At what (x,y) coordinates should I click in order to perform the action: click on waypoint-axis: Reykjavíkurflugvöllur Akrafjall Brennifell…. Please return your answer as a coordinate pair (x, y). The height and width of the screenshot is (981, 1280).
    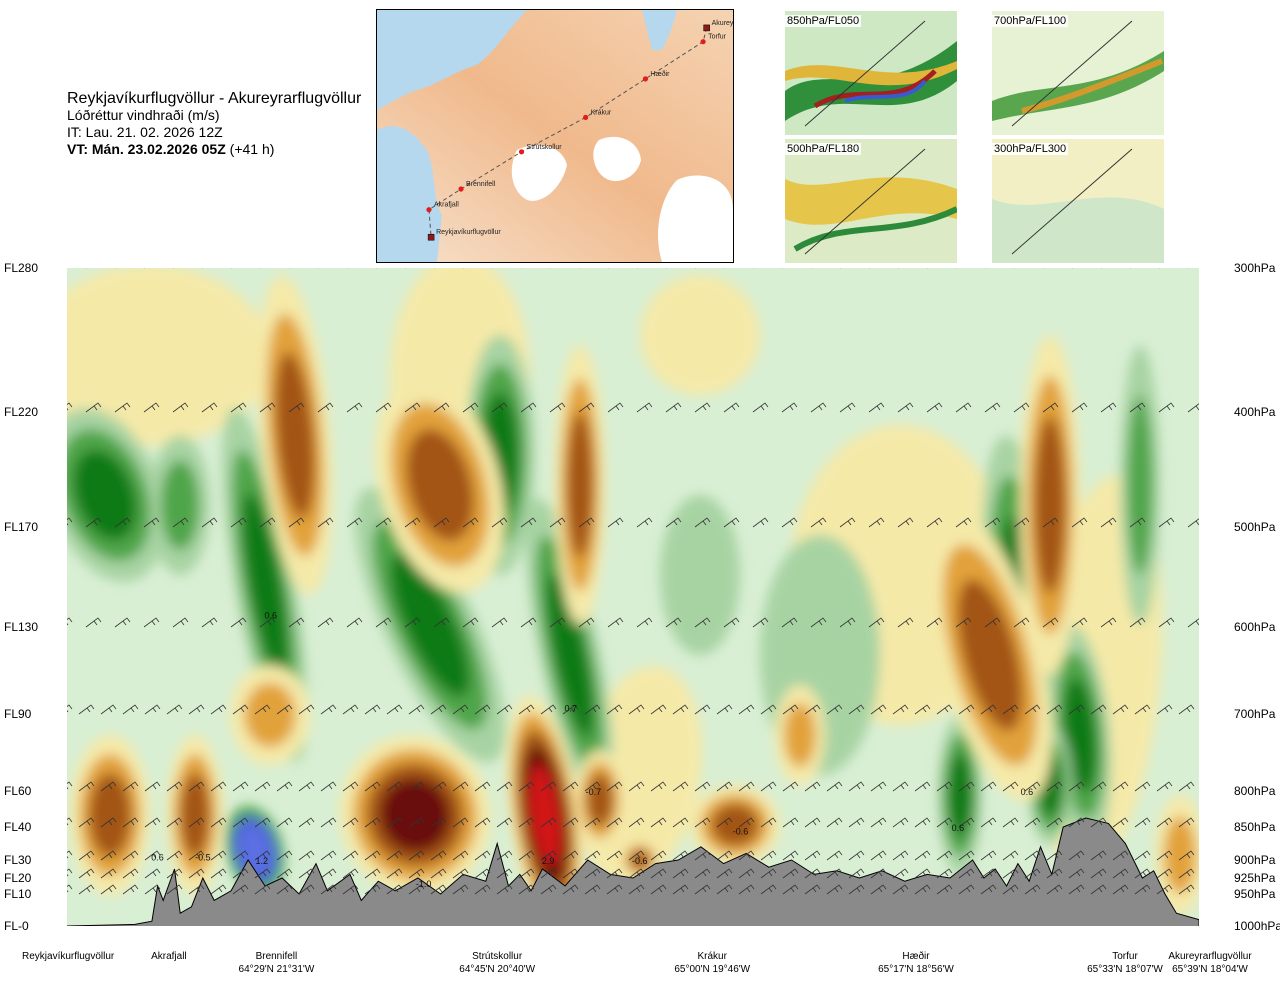
    Looking at the image, I should click on (637, 962).